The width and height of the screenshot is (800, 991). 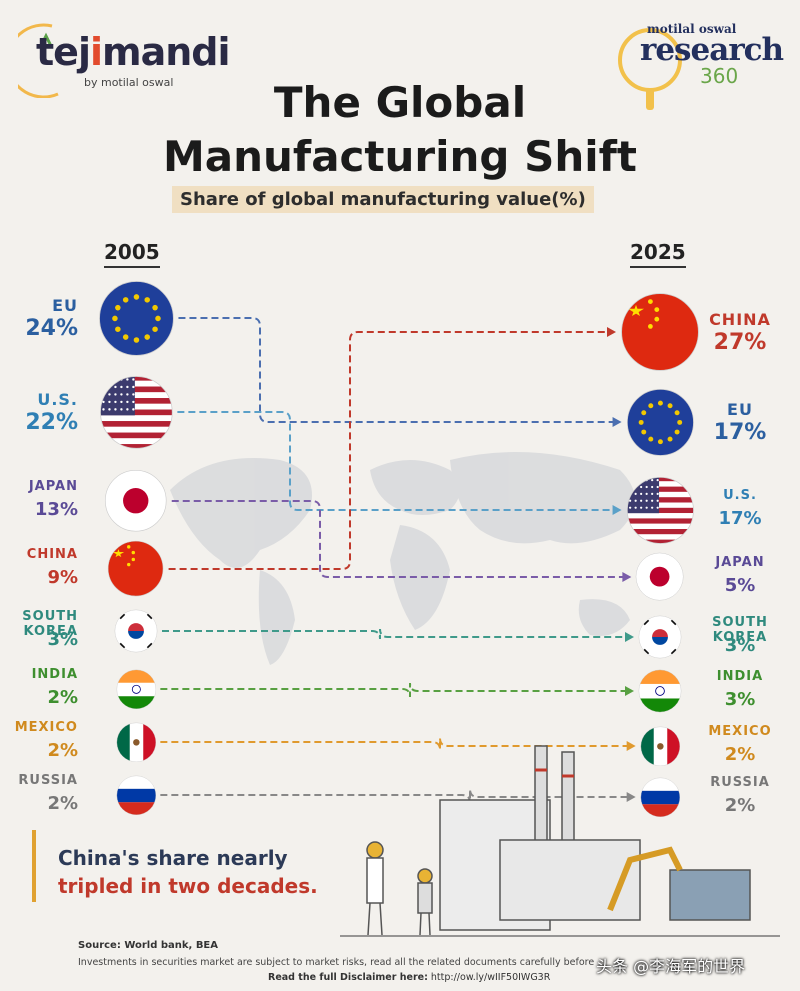 I want to click on takeaway-box, so click(x=234, y=866).